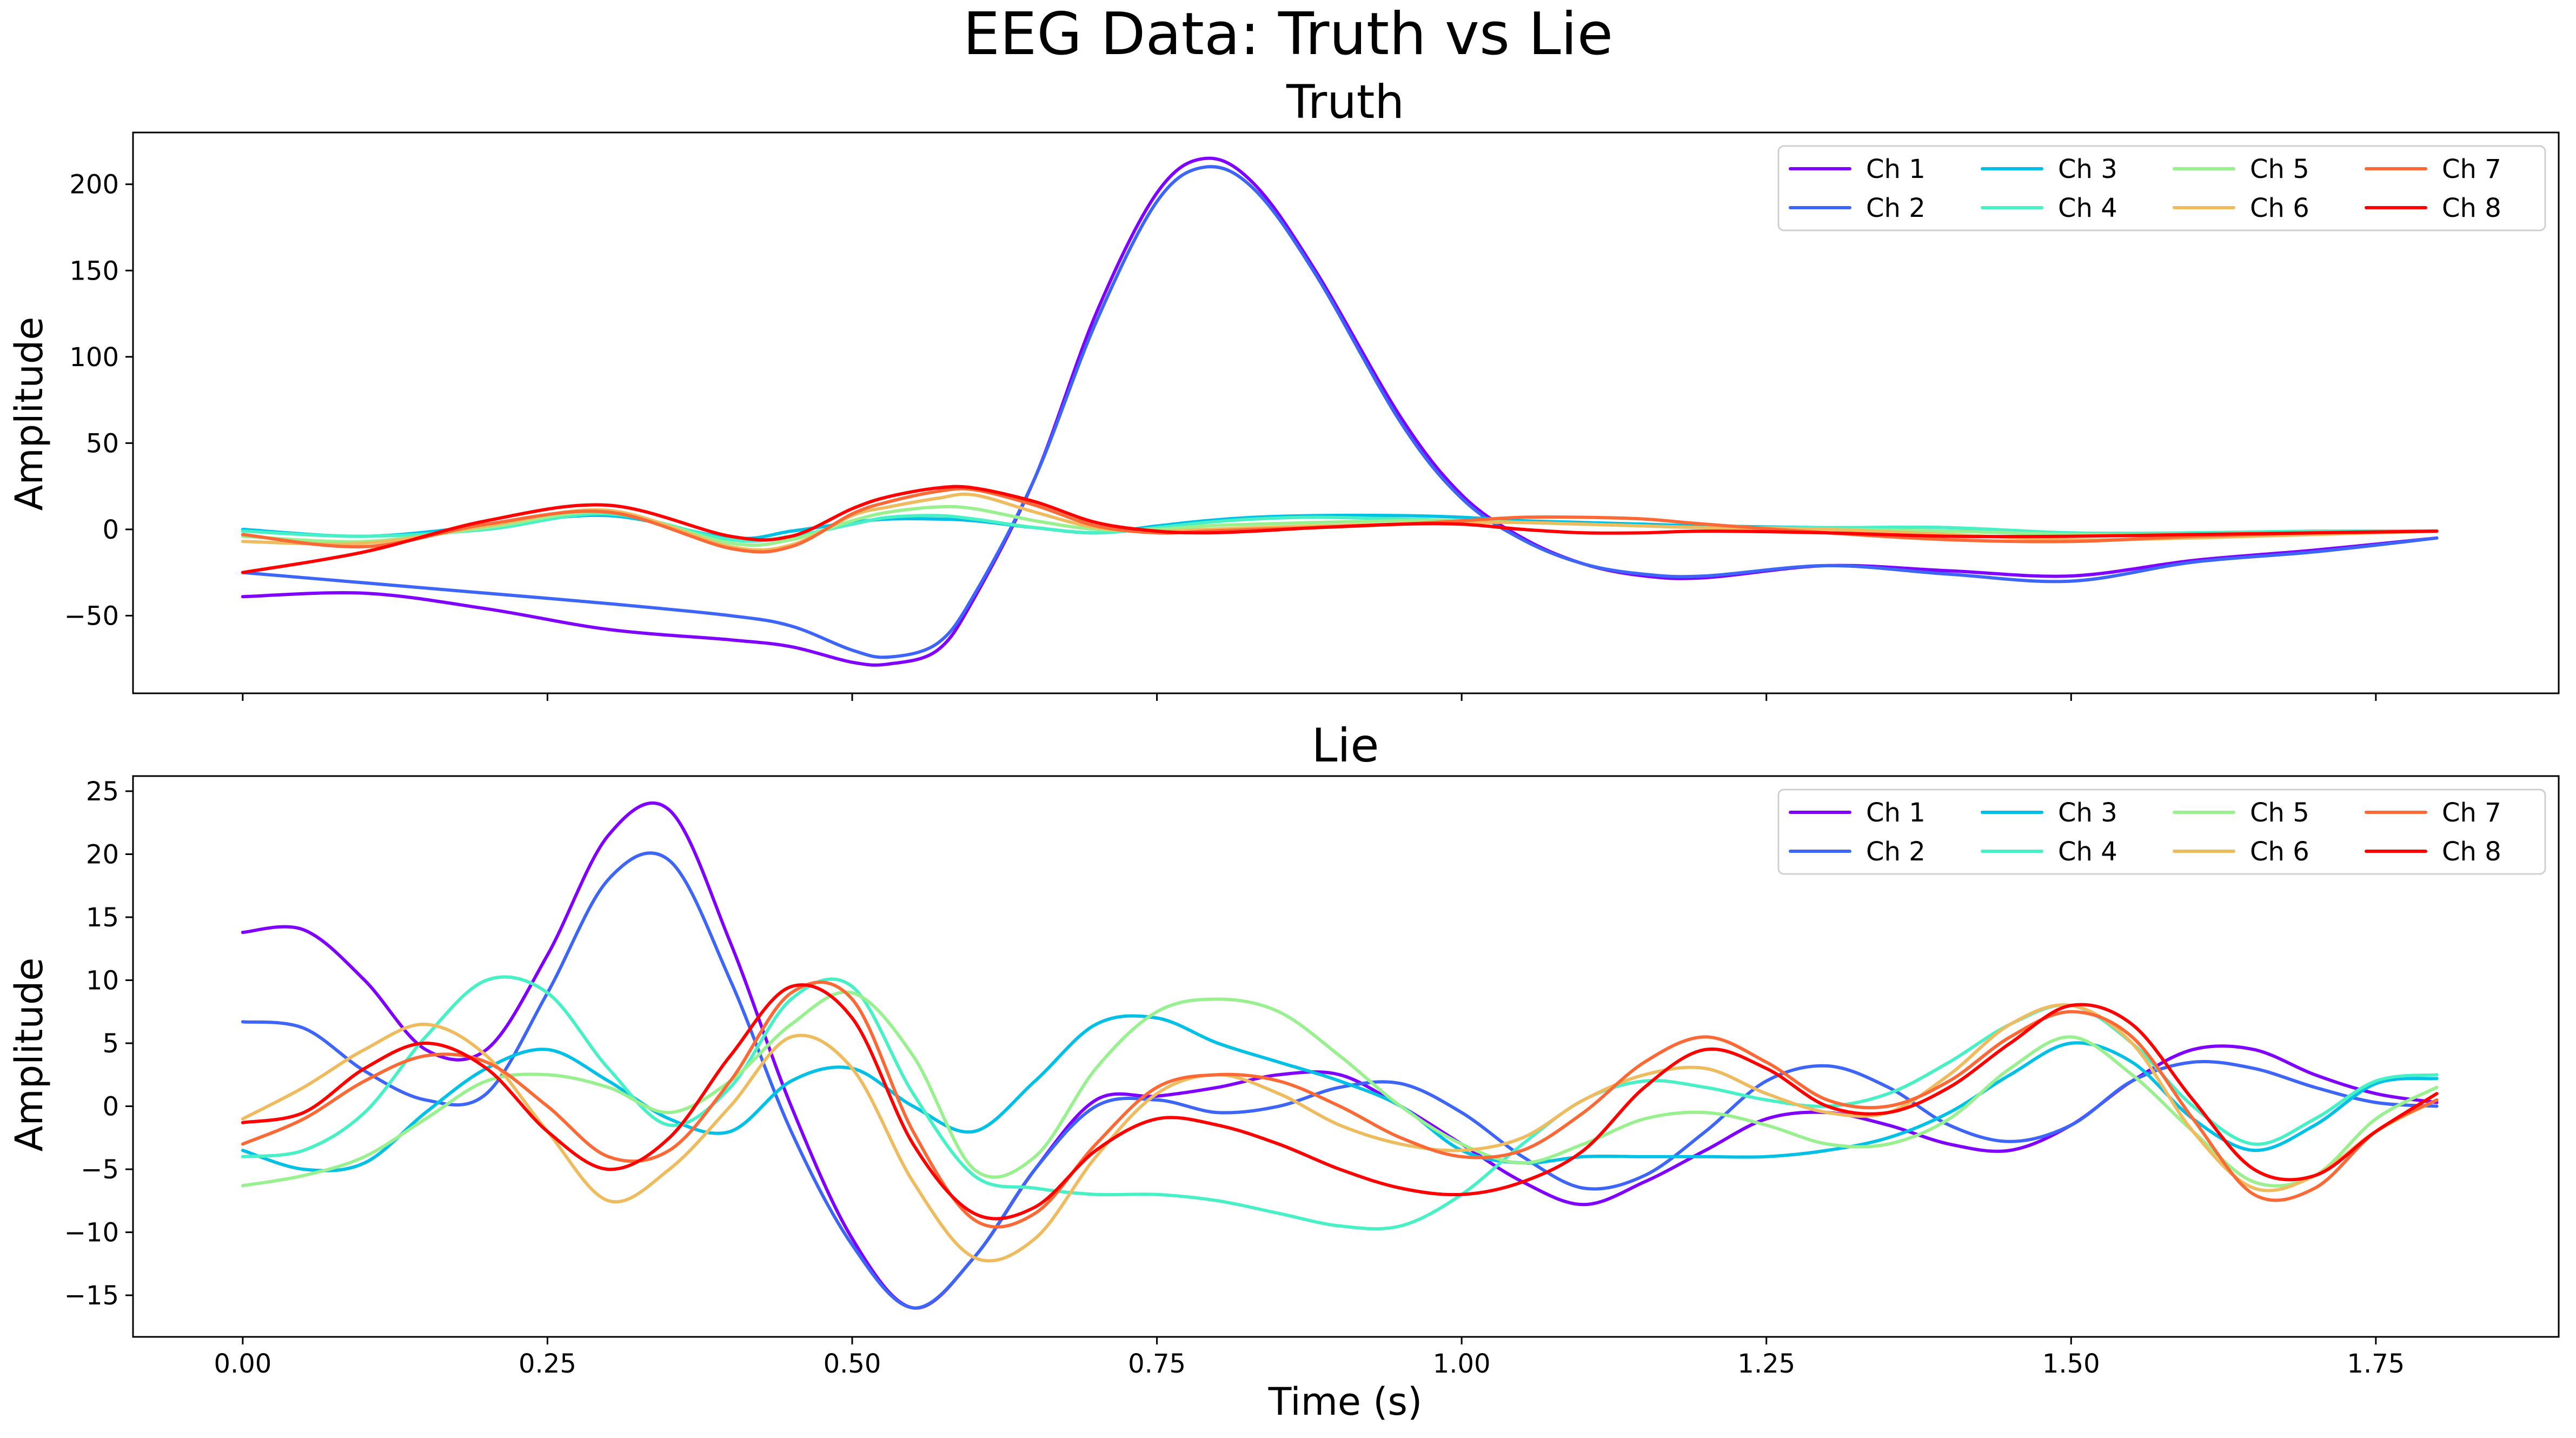 This screenshot has width=2576, height=1438. What do you see at coordinates (94, 271) in the screenshot?
I see `truth-y-tick-label: 150` at bounding box center [94, 271].